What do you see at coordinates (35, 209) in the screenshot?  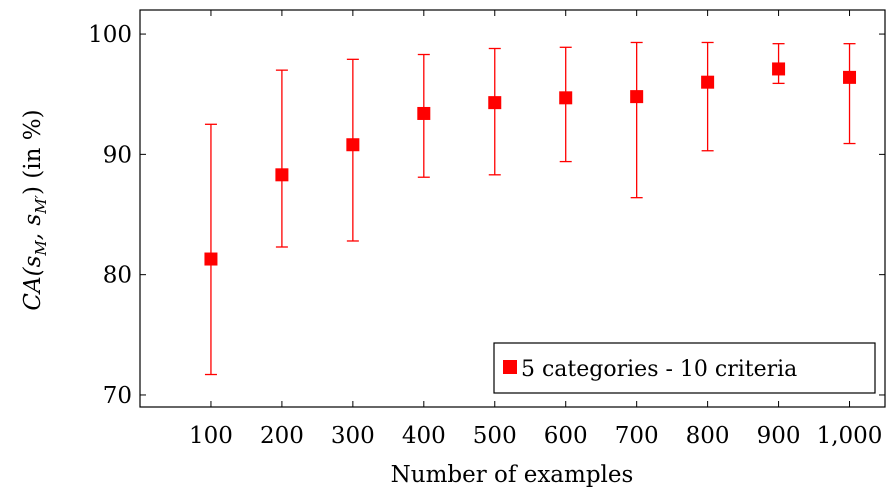 I see `y-axis-title: CA(sM, sM′) (in %)` at bounding box center [35, 209].